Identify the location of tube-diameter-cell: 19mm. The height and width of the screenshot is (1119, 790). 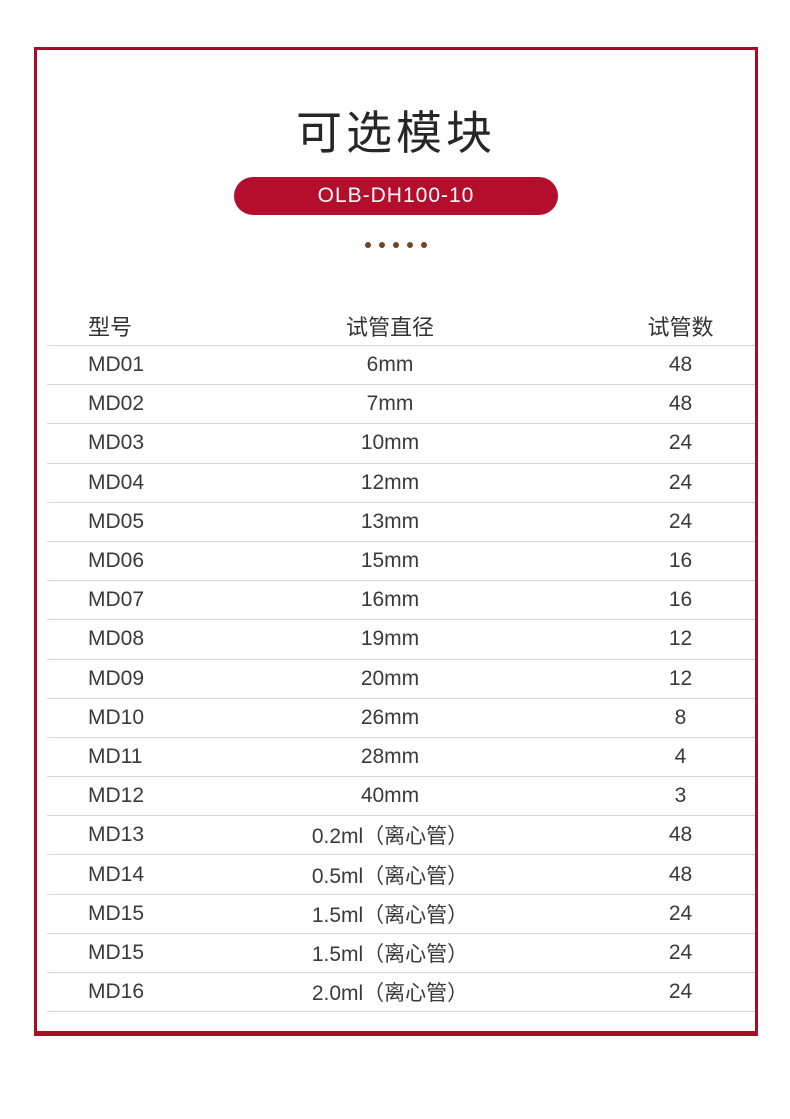
(390, 639).